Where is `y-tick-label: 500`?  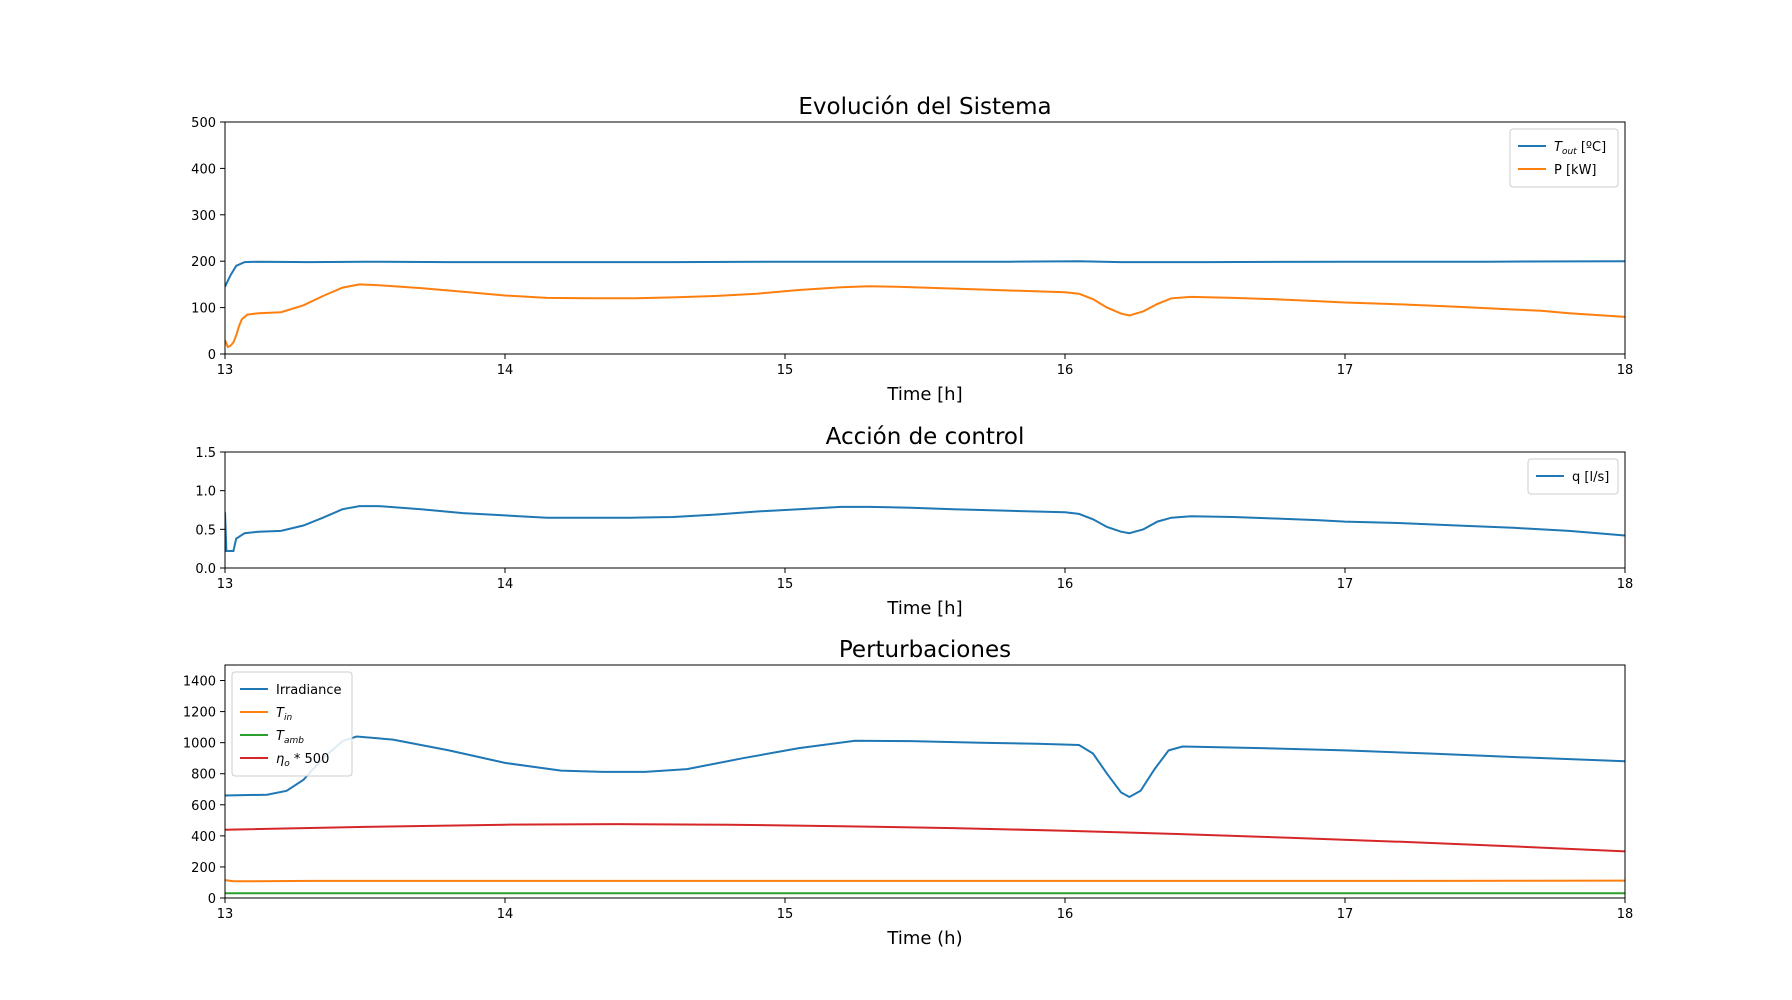
y-tick-label: 500 is located at coordinates (203, 123).